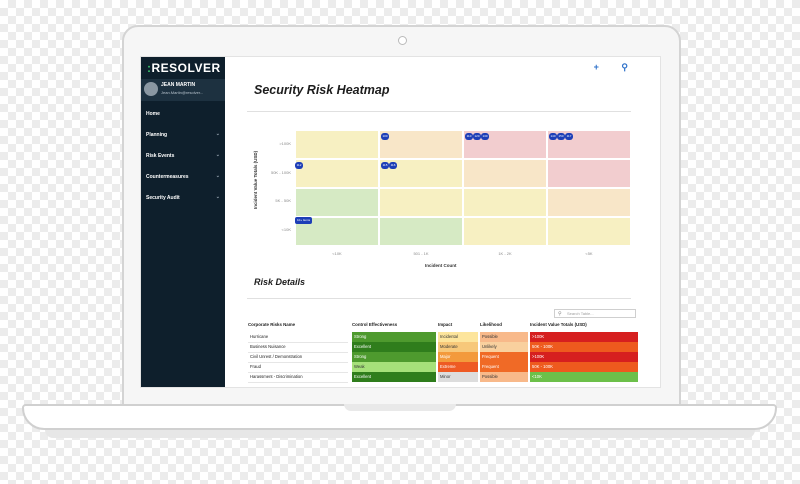 This screenshot has height=484, width=800. What do you see at coordinates (268, 346) in the screenshot?
I see `table-cell-name: Business Nuisance` at bounding box center [268, 346].